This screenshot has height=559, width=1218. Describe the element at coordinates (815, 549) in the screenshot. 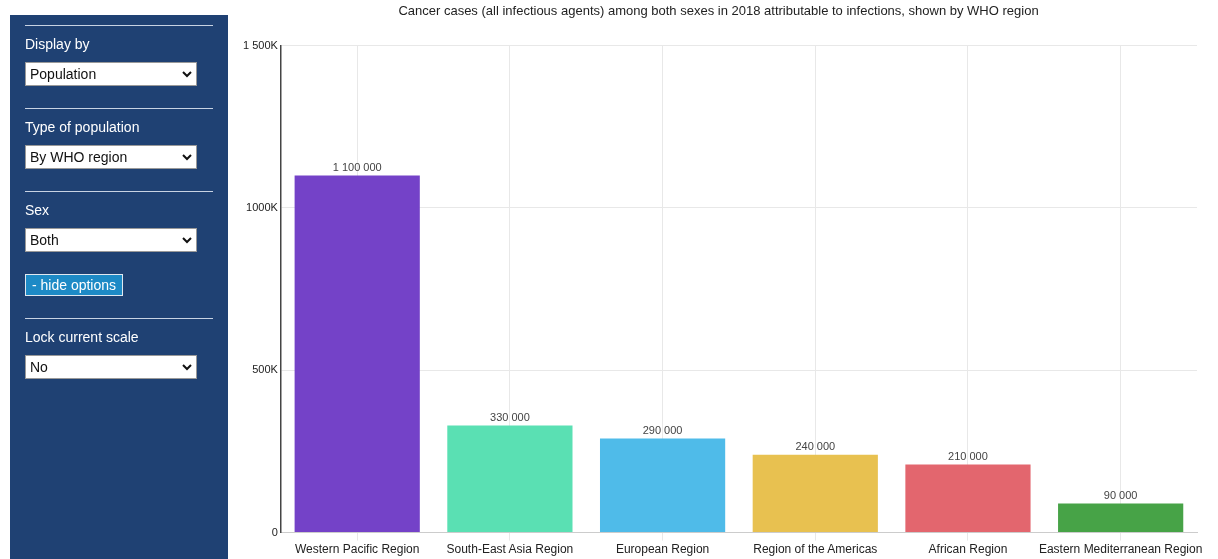

I see `x-tick-label: Region of the Americas` at that location.